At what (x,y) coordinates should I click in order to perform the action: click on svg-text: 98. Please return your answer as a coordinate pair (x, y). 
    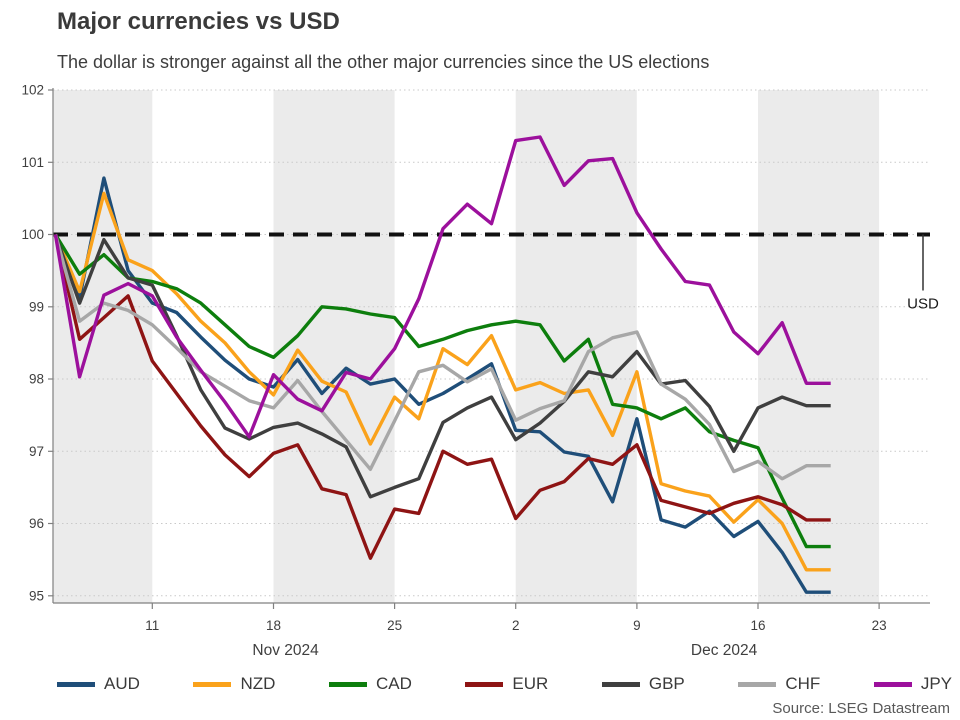
    Looking at the image, I should click on (36, 379).